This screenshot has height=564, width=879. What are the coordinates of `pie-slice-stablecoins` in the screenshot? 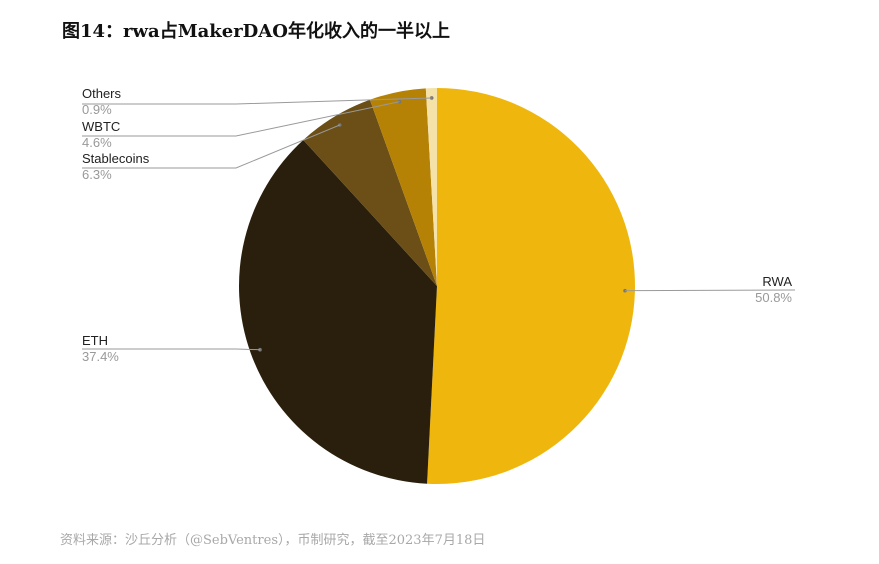 It's located at (370, 193).